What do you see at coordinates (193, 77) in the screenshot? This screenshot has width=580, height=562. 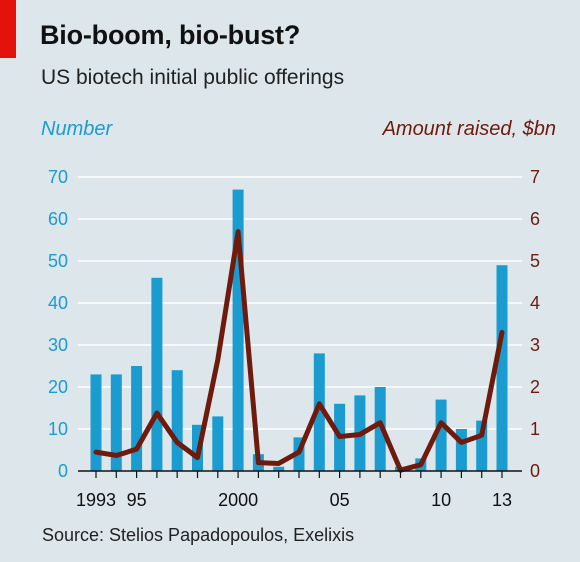 I see `chart-subtitle: US biotech initial public offerings` at bounding box center [193, 77].